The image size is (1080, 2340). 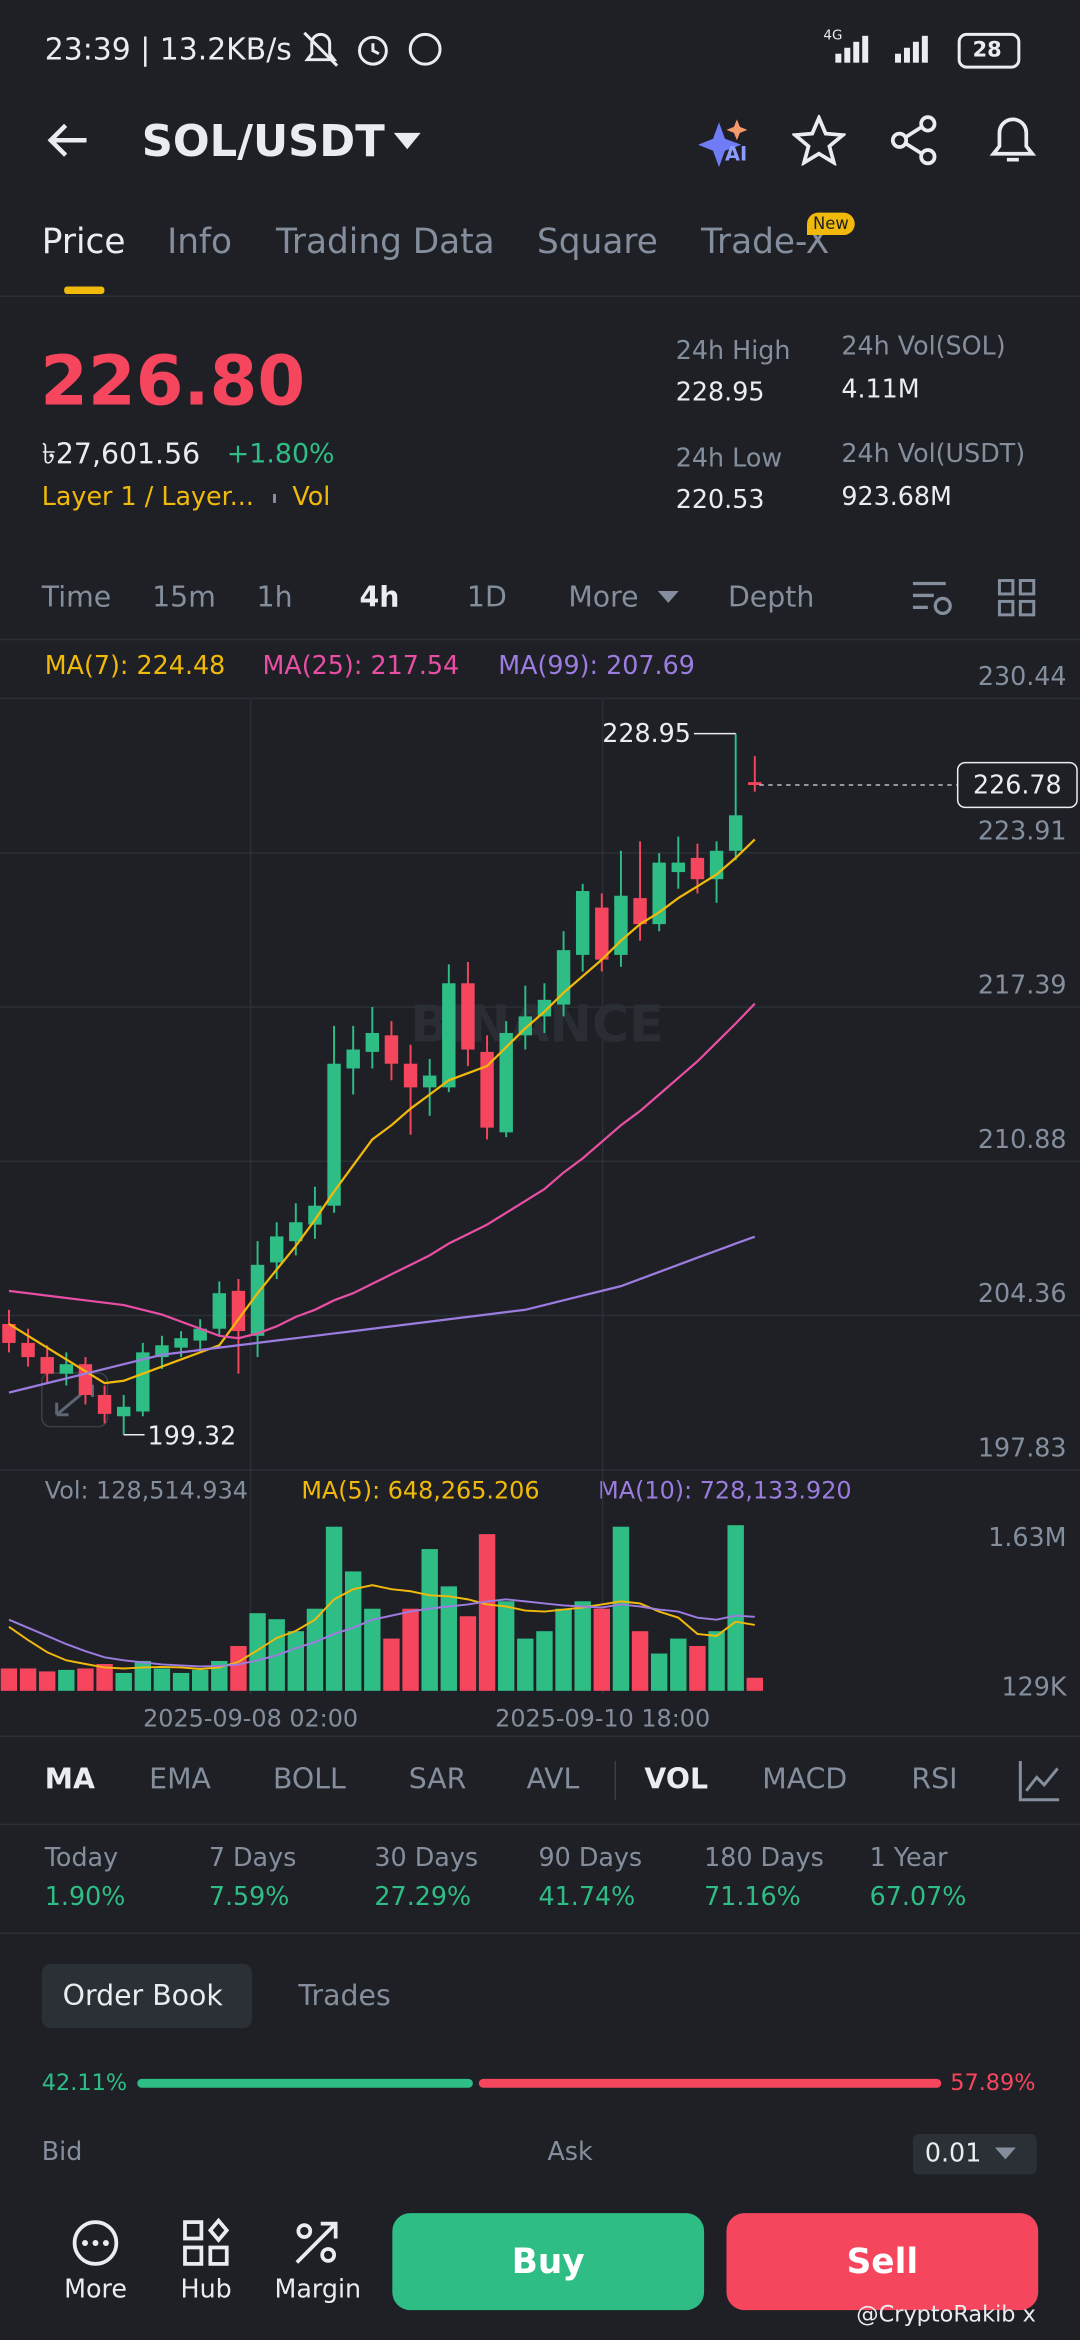 I want to click on indicator-active: MA, so click(x=69, y=1780).